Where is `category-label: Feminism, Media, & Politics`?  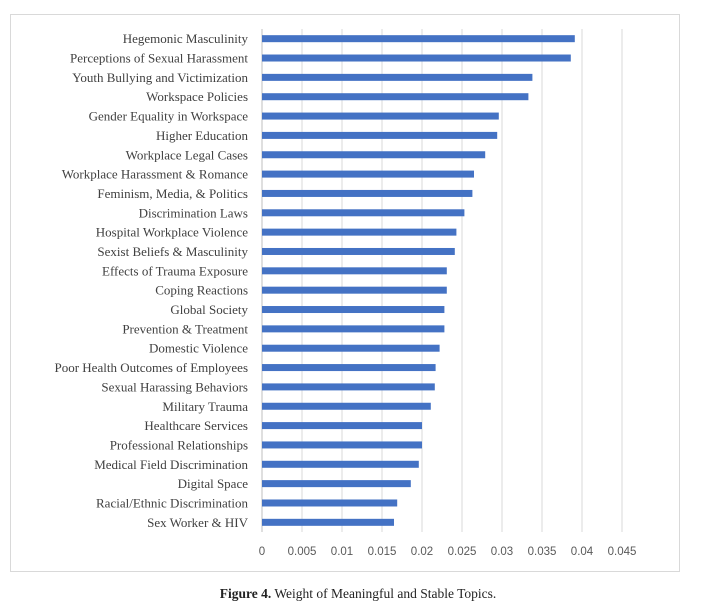
category-label: Feminism, Media, & Politics is located at coordinates (172, 193).